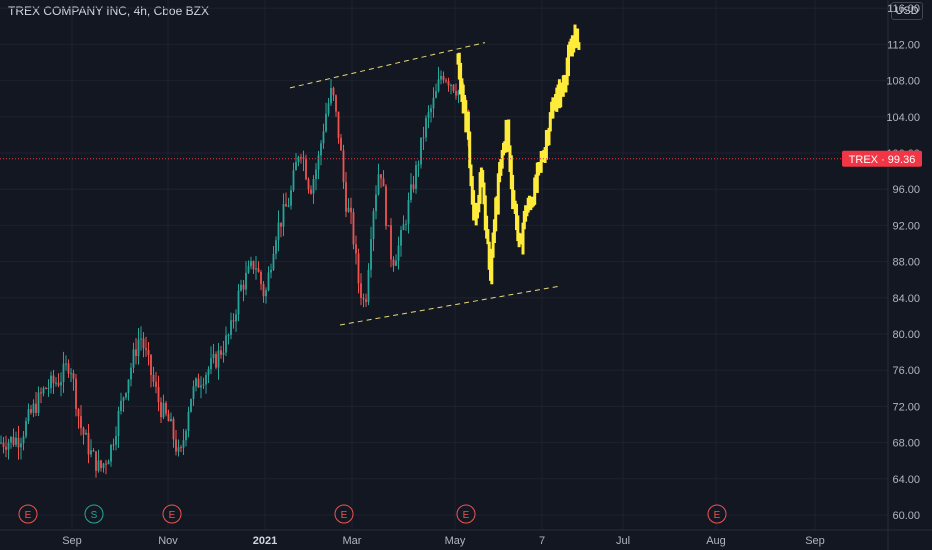  I want to click on x-tick-label: Mar, so click(352, 541).